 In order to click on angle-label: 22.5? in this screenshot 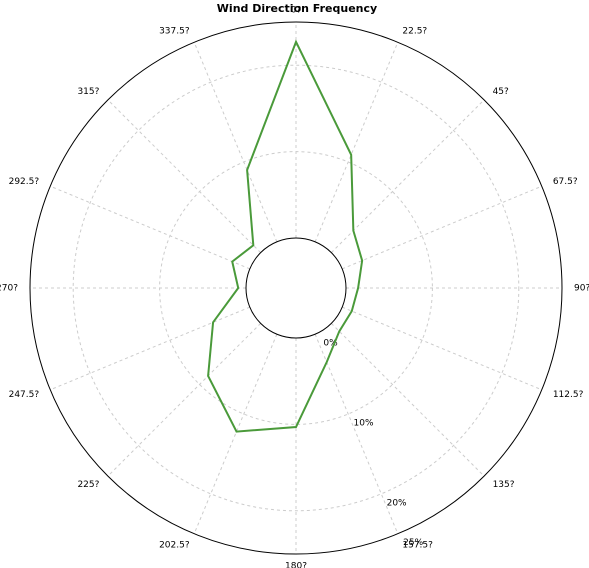, I will do `click(414, 32)`.